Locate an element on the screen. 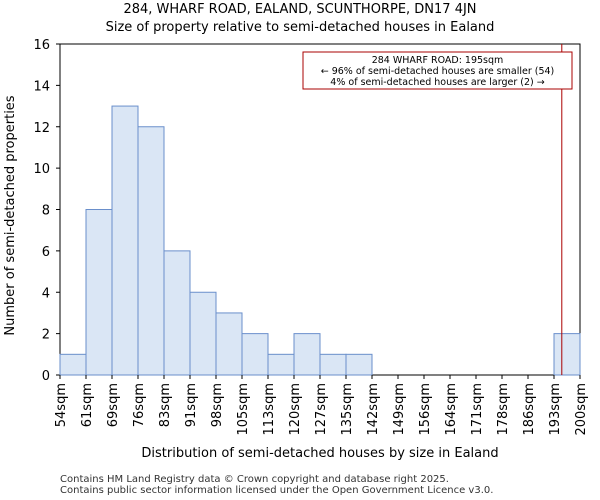 The height and width of the screenshot is (500, 600). x-tick-label: 54sqm is located at coordinates (61, 405).